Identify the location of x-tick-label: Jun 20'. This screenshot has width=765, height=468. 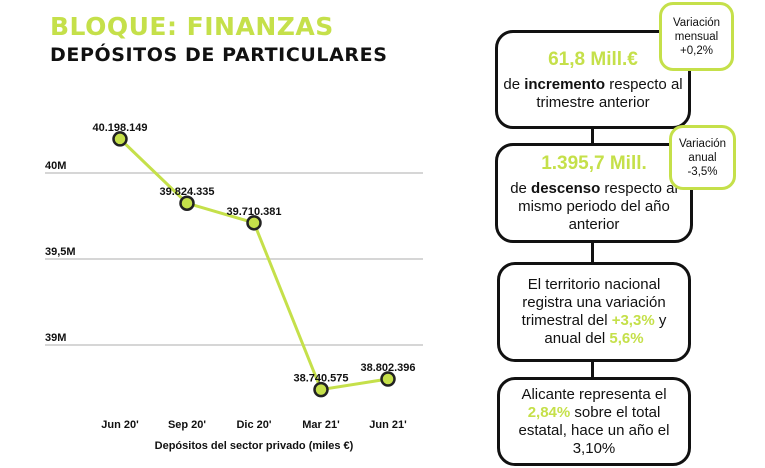
(120, 425).